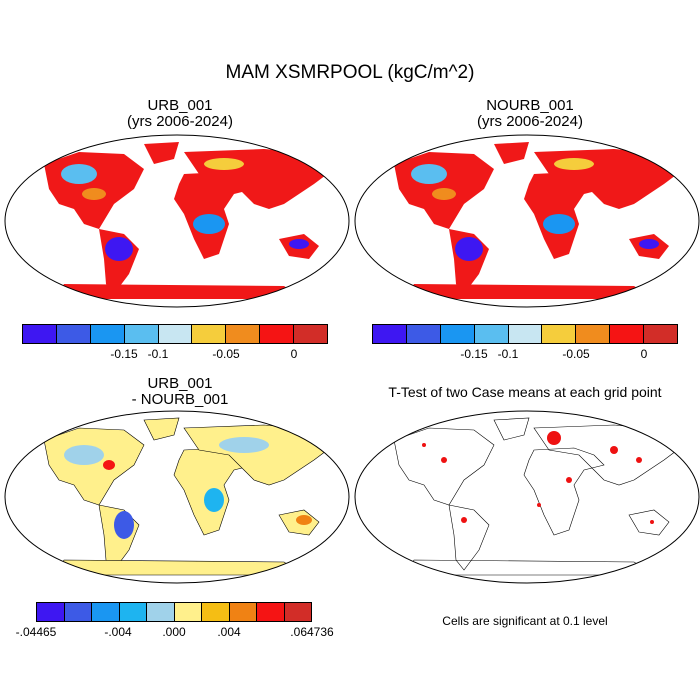  I want to click on figure-title: MAM XSMRPOOL (kgC/m^2), so click(350, 72).